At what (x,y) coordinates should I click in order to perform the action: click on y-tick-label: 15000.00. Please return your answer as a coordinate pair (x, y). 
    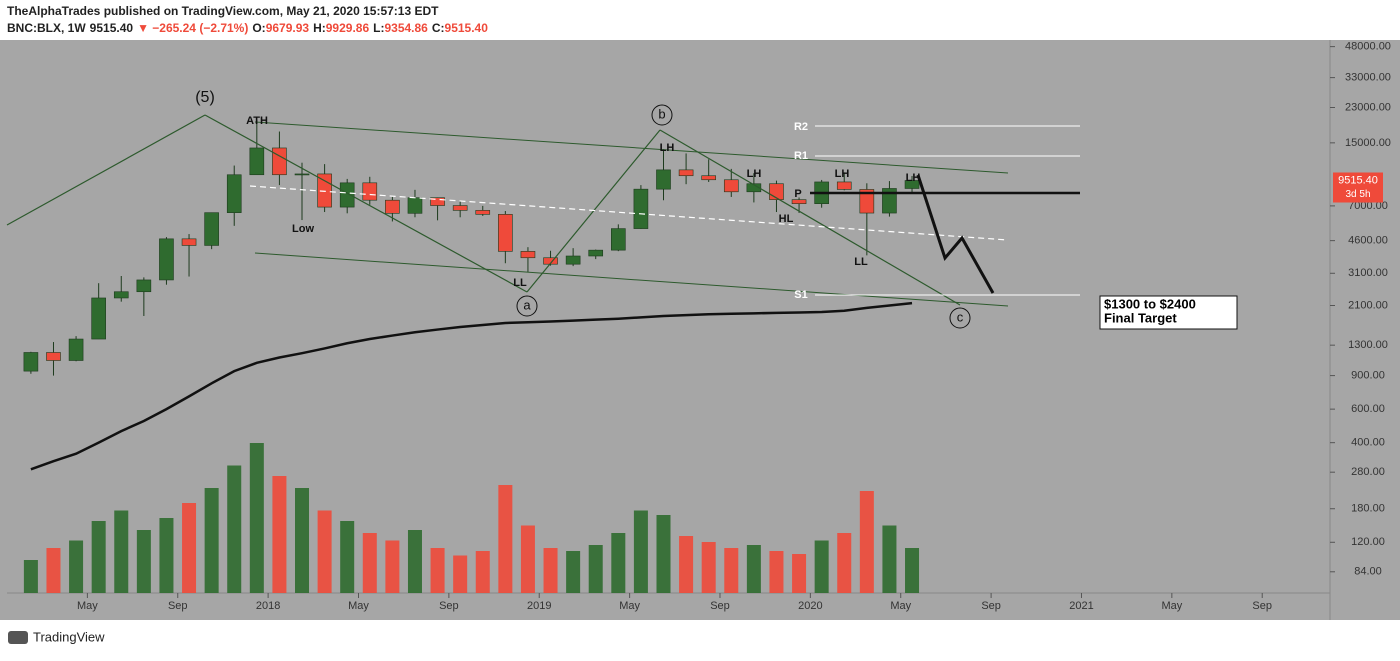
    Looking at the image, I should click on (1368, 143).